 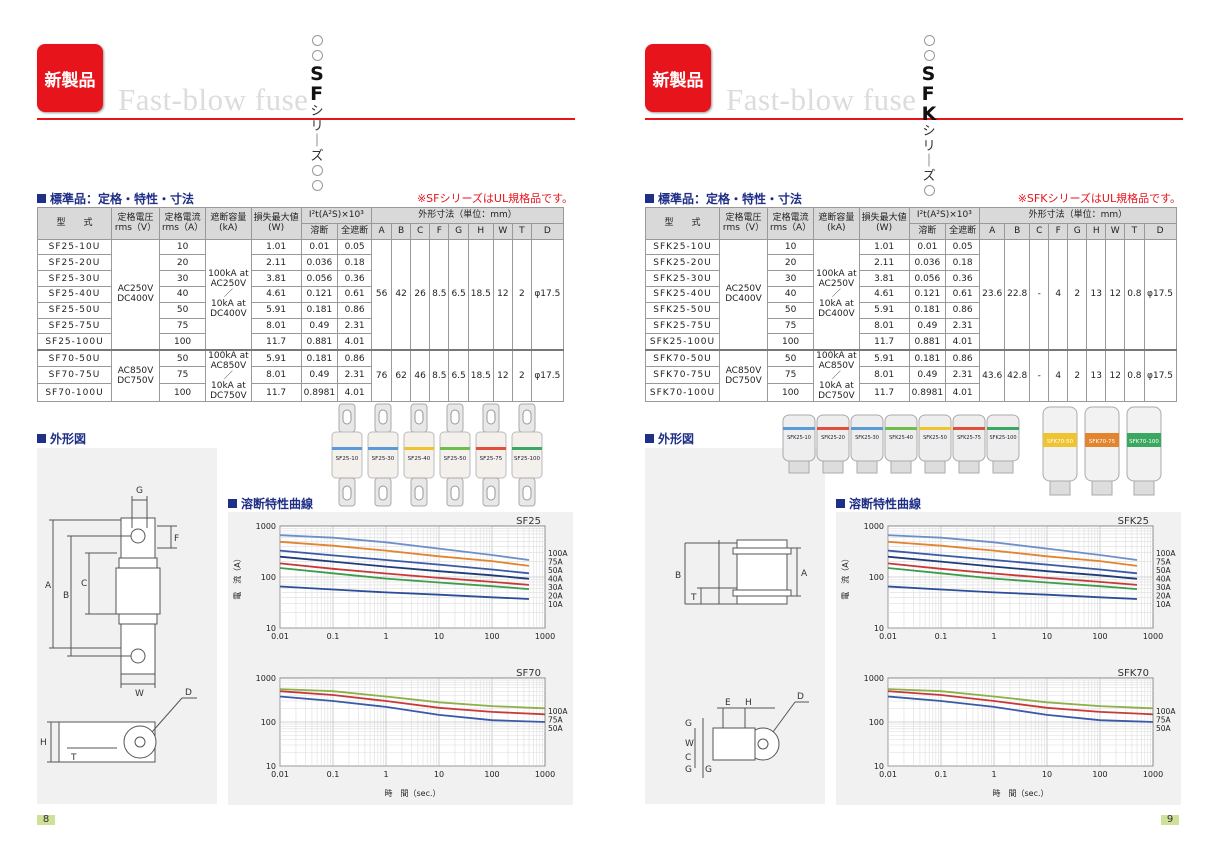 What do you see at coordinates (355, 326) in the screenshot?
I see `total-i2t-cell: 2.31` at bounding box center [355, 326].